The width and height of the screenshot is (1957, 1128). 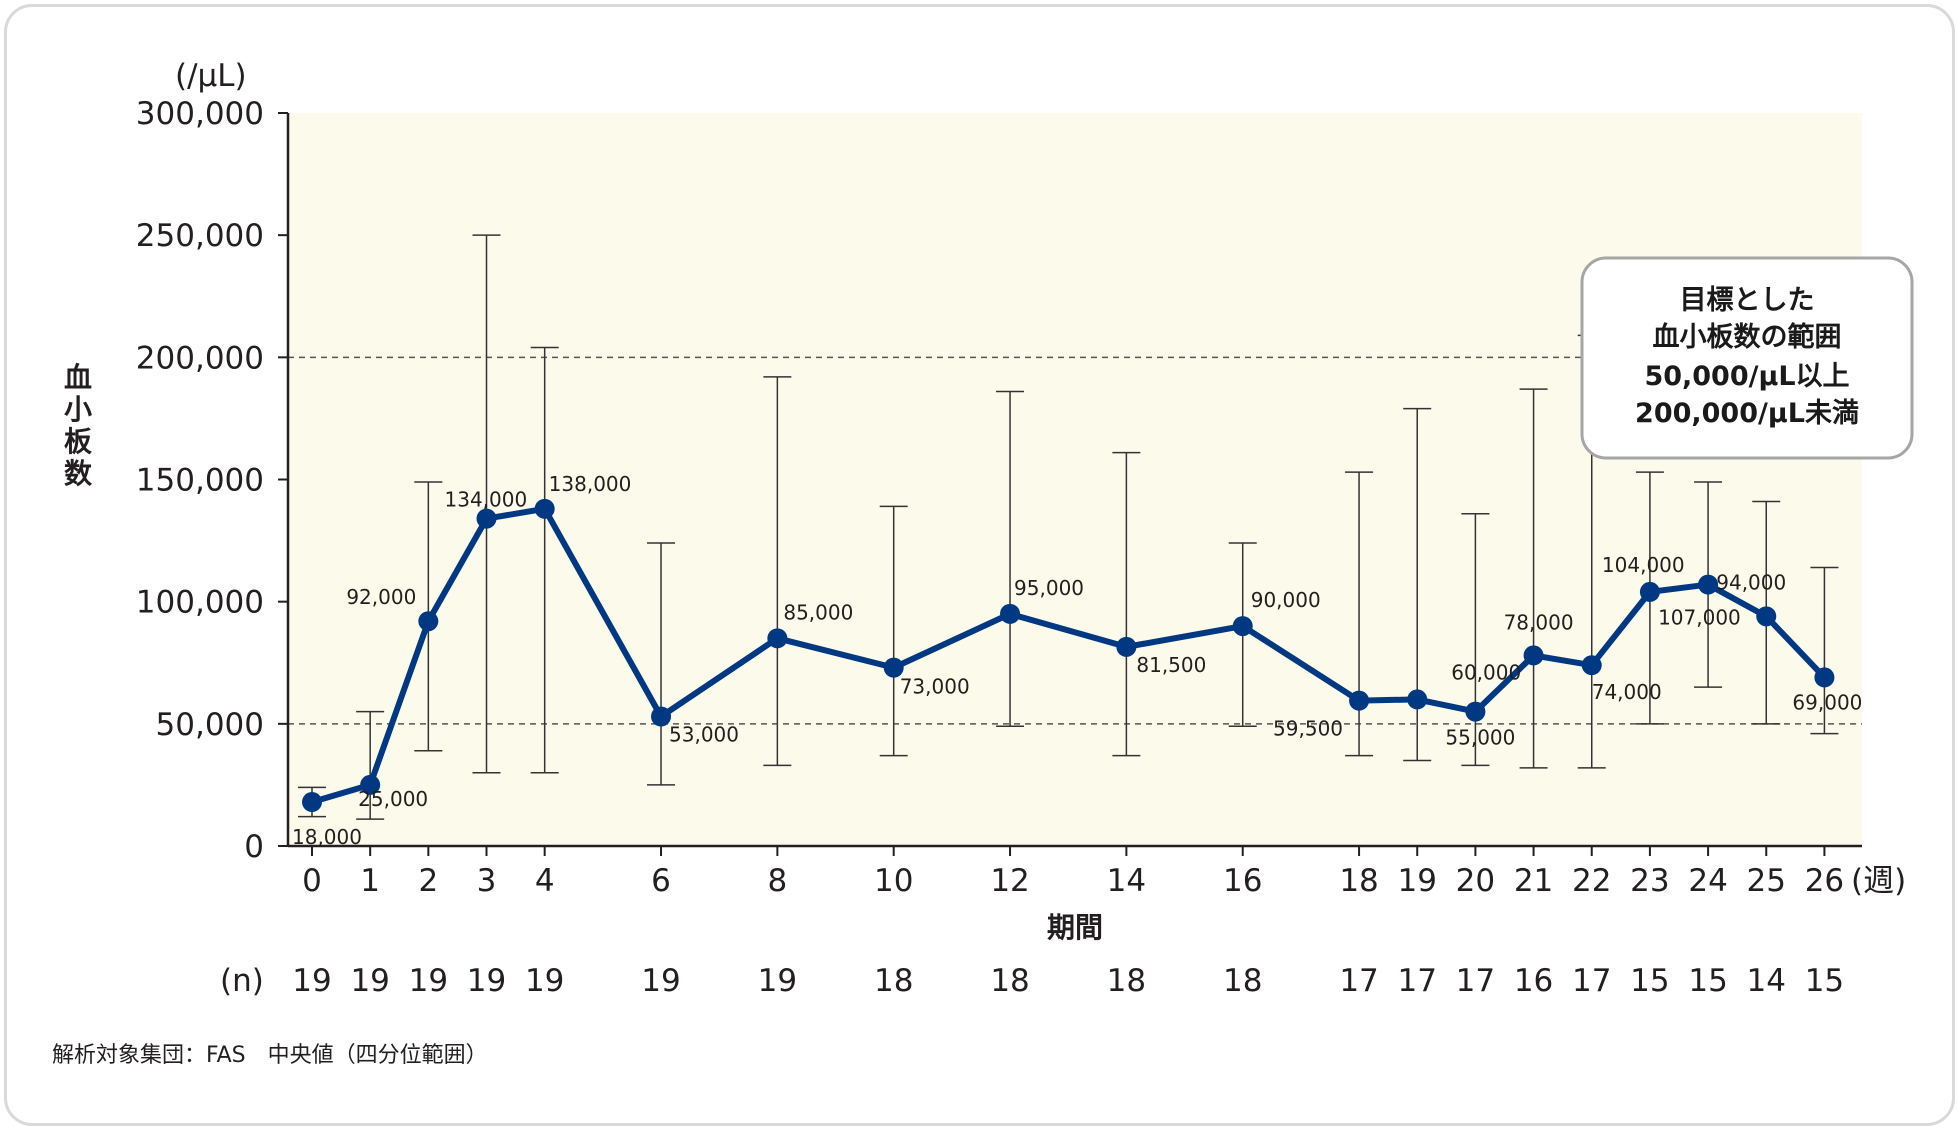 I want to click on data-label: 134,000, so click(x=486, y=500).